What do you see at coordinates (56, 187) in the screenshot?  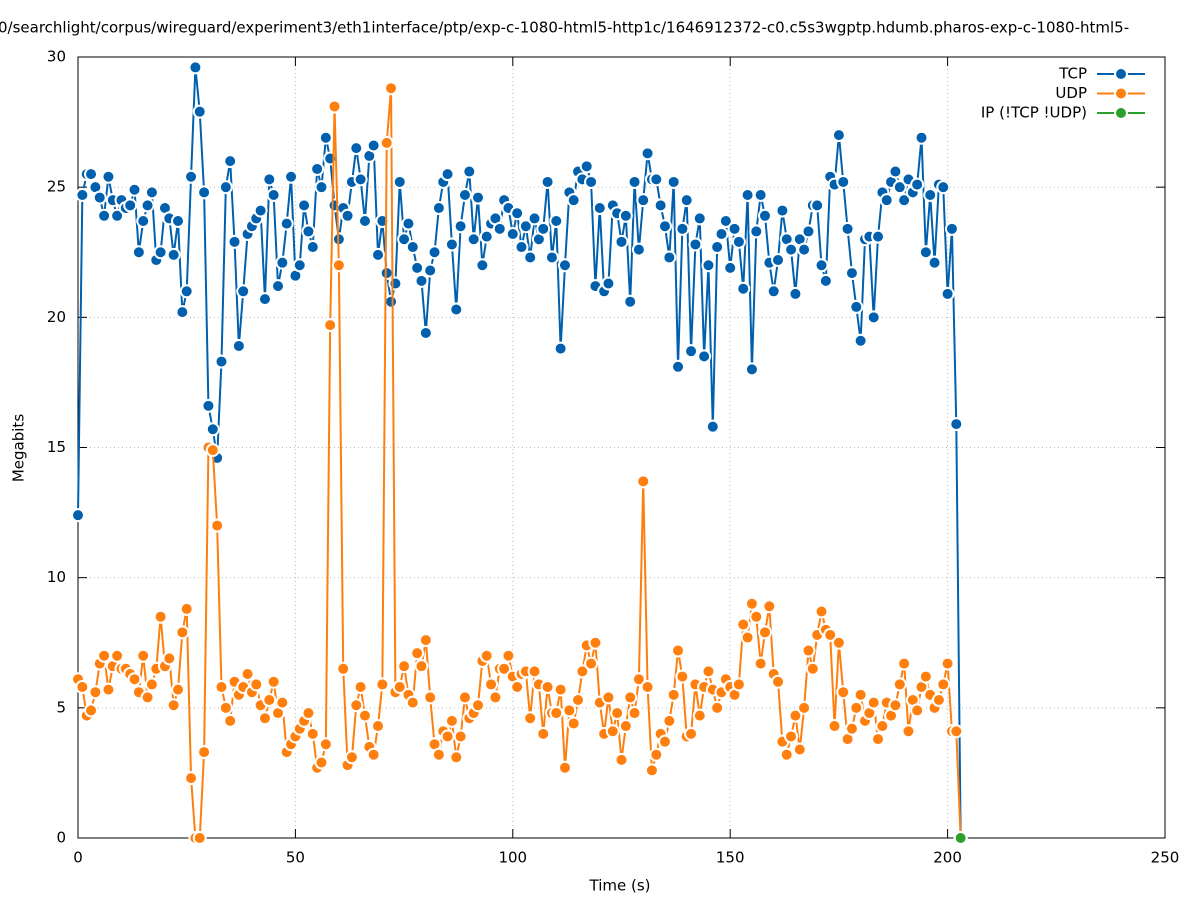 I see `y-tick-label: 25` at bounding box center [56, 187].